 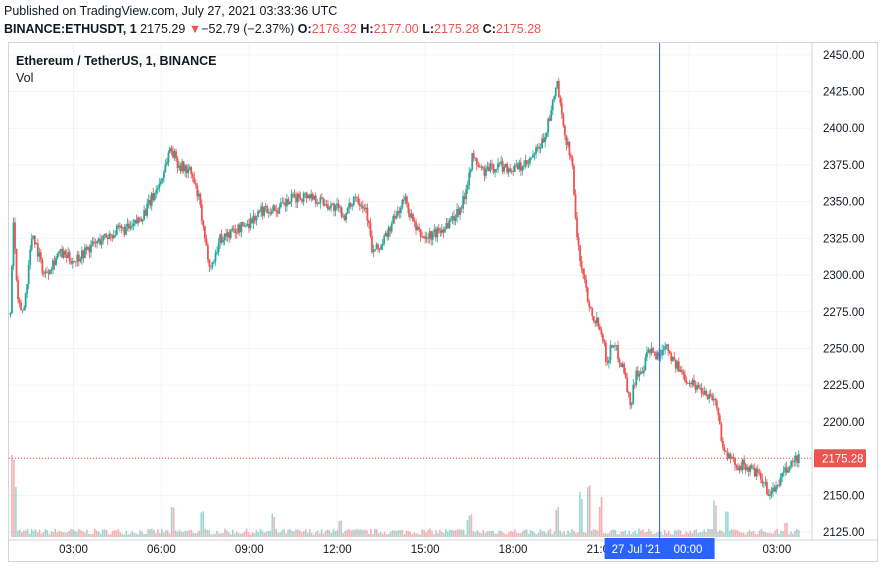 What do you see at coordinates (844, 129) in the screenshot?
I see `y-tick-label: 2400.00` at bounding box center [844, 129].